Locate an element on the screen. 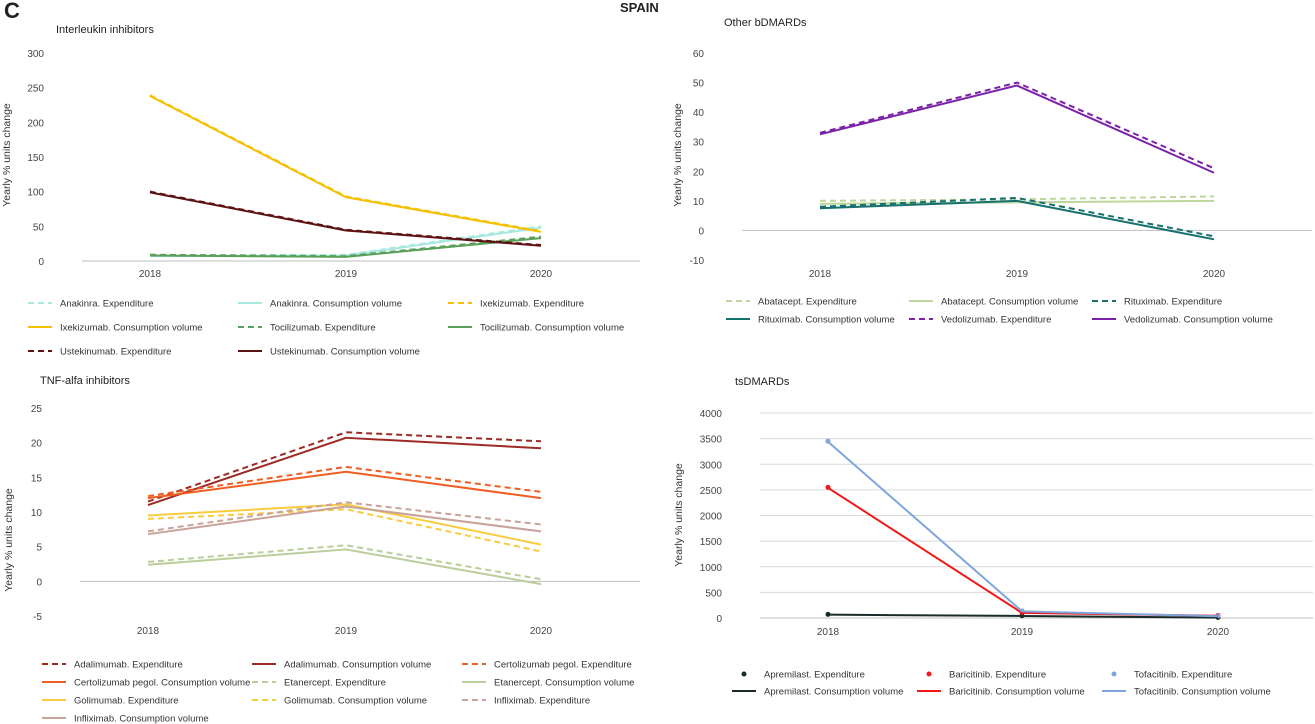 The image size is (1315, 724). legend-marker-baricitinib-expenditure is located at coordinates (929, 674).